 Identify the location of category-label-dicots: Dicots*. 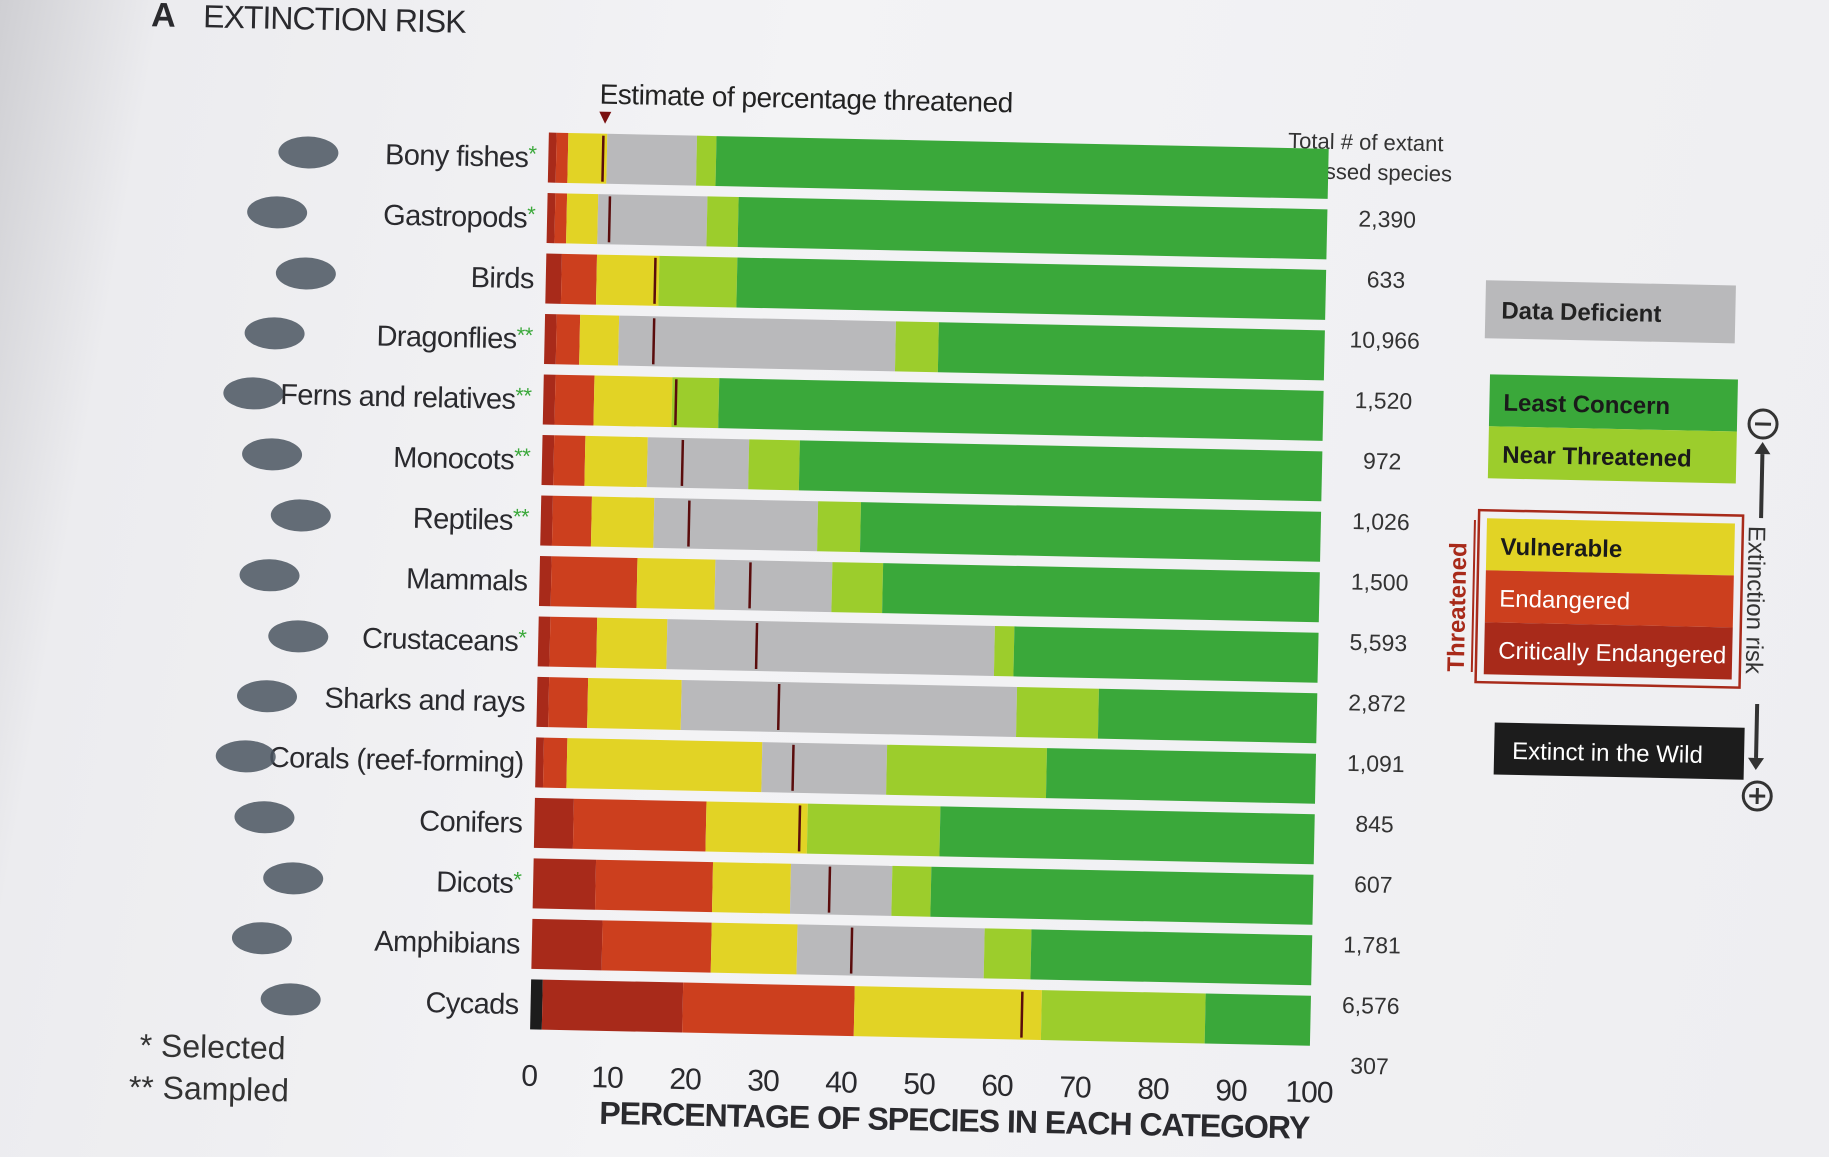
(479, 882).